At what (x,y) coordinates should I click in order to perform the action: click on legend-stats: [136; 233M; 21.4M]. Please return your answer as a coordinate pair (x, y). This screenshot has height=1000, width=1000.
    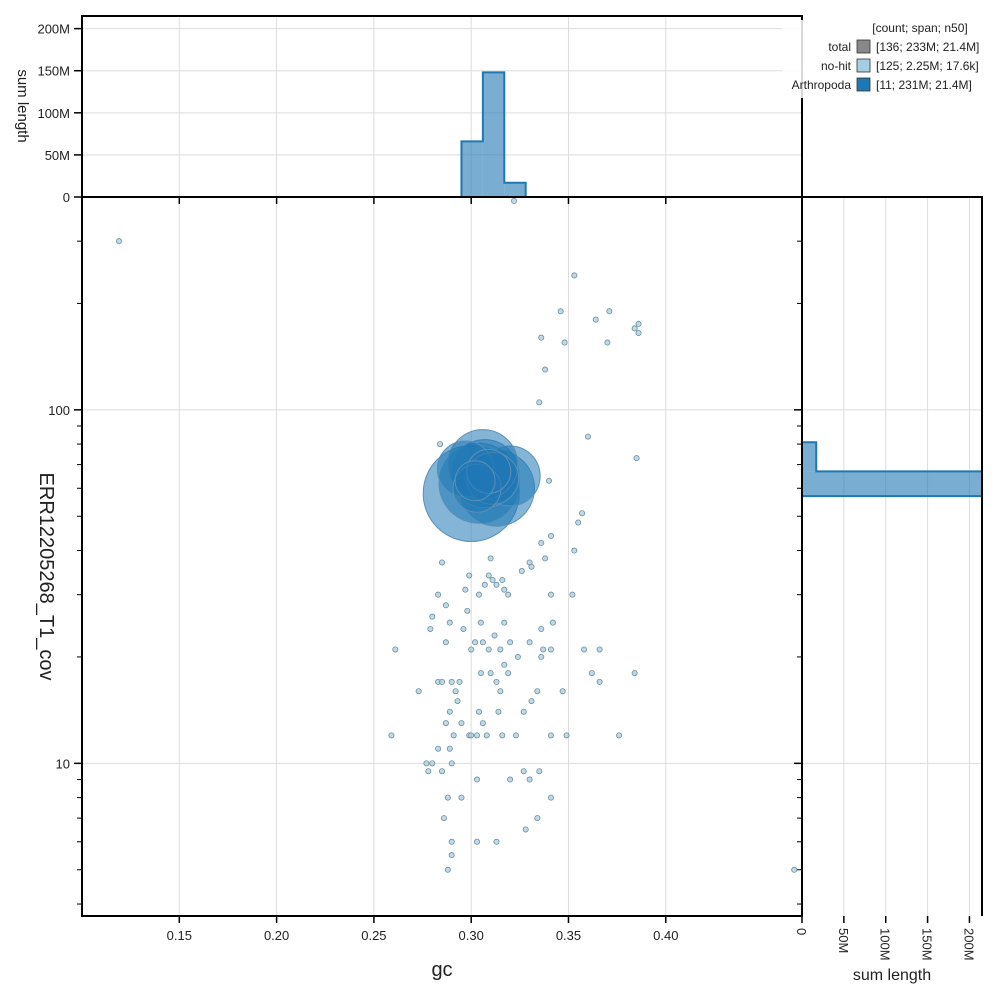
    Looking at the image, I should click on (927, 47).